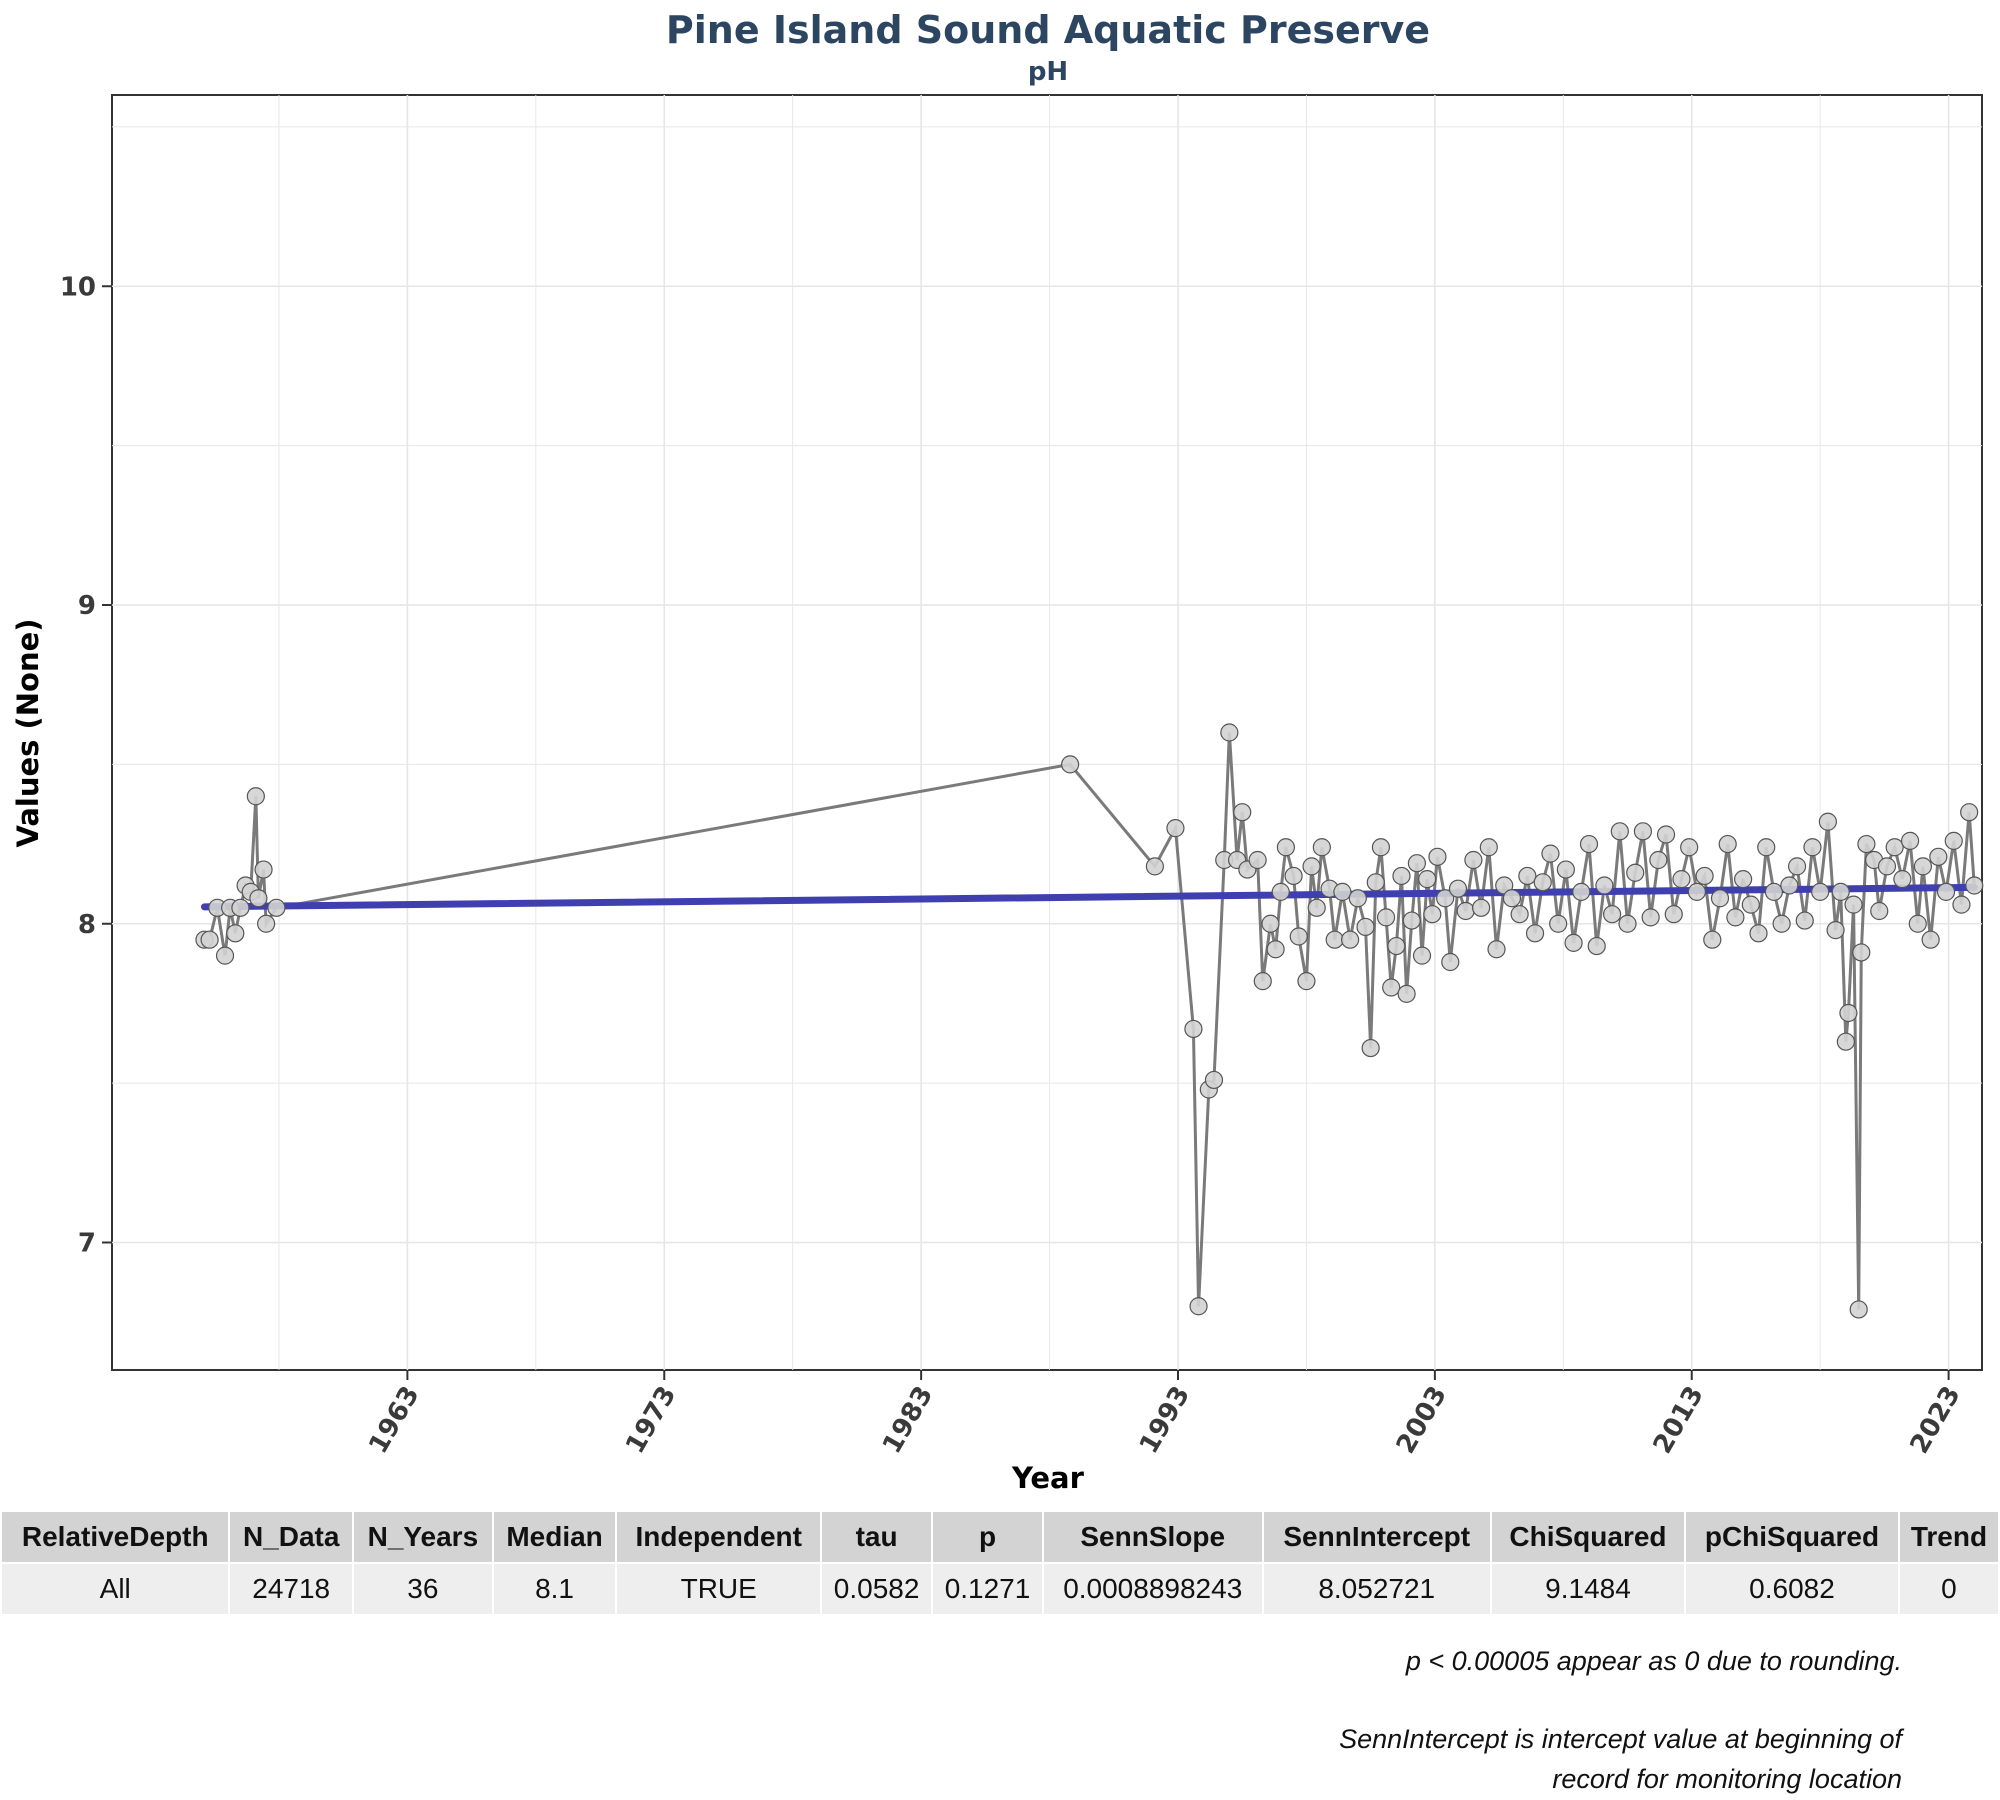  What do you see at coordinates (1165, 1420) in the screenshot?
I see `x-tick-label: 1993` at bounding box center [1165, 1420].